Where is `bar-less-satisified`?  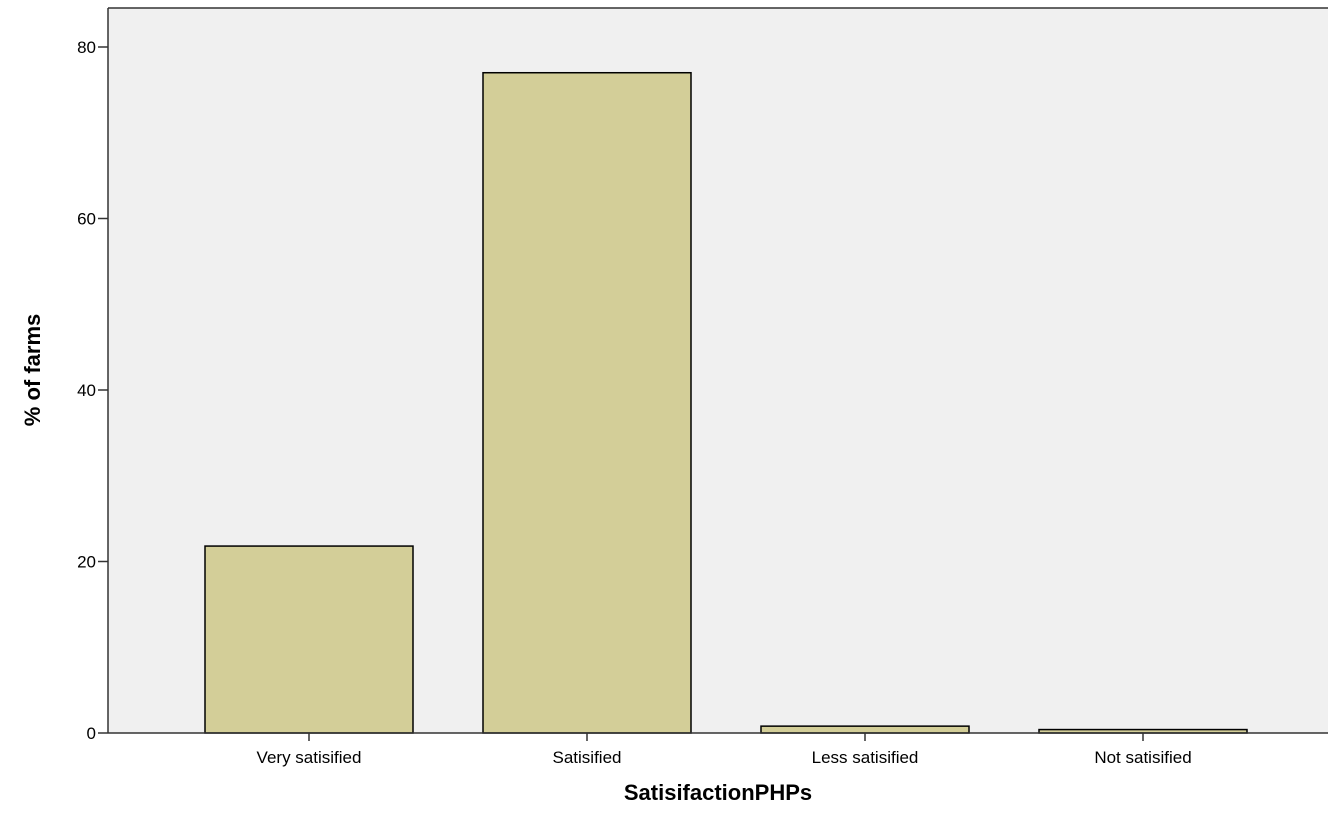 bar-less-satisified is located at coordinates (865, 729).